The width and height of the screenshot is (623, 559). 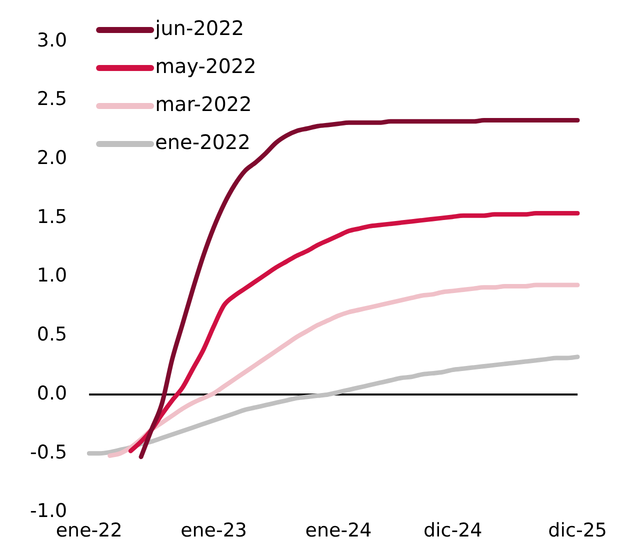 What do you see at coordinates (89, 531) in the screenshot?
I see `x-tick-label: ene-22` at bounding box center [89, 531].